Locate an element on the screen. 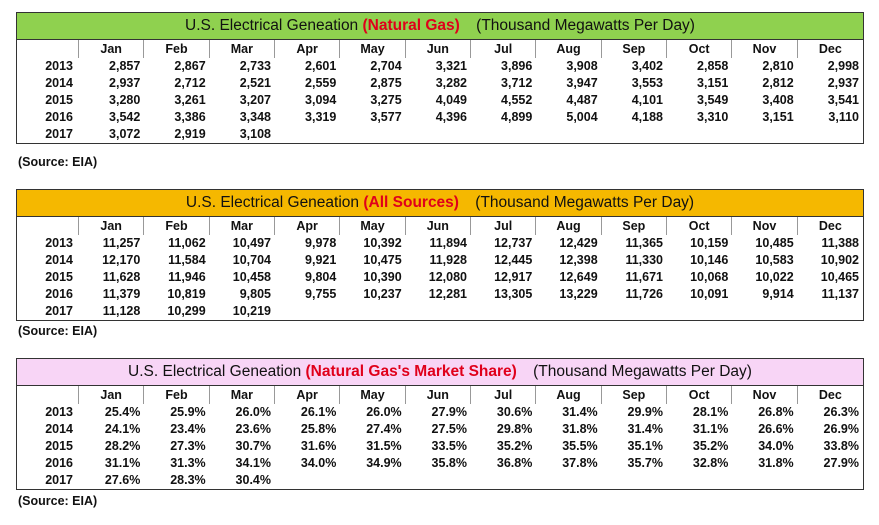 The image size is (879, 525). value-cell: 35.7% is located at coordinates (645, 463).